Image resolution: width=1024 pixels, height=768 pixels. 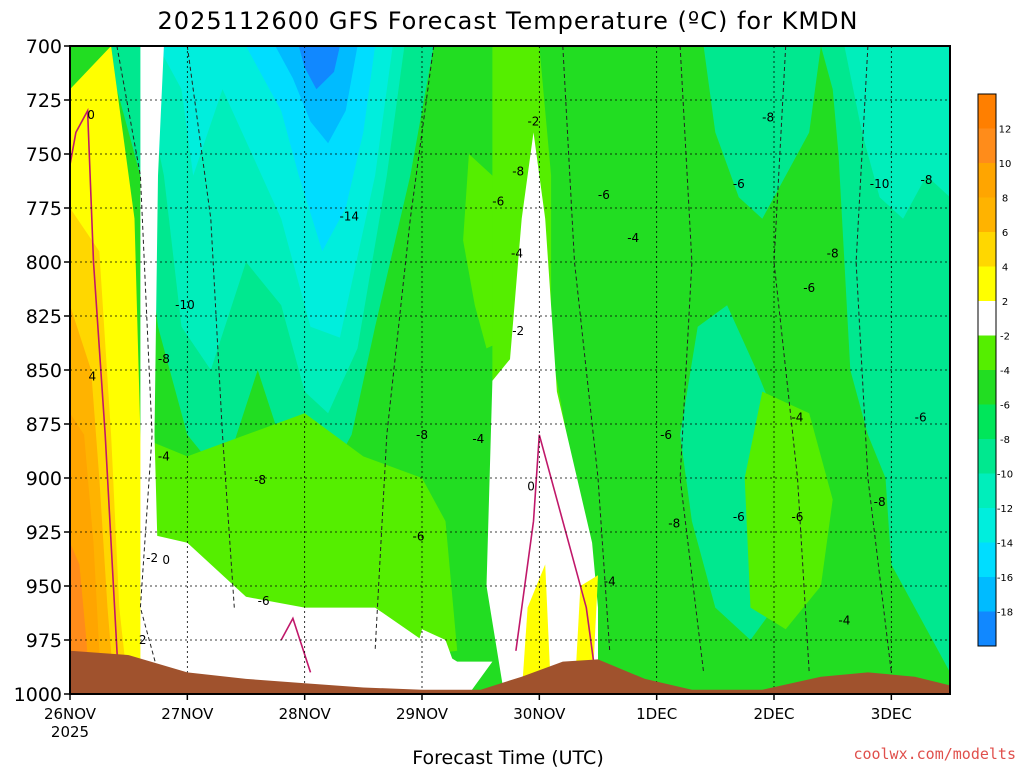 What do you see at coordinates (1005, 613) in the screenshot?
I see `colorbar-tick-label: -18` at bounding box center [1005, 613].